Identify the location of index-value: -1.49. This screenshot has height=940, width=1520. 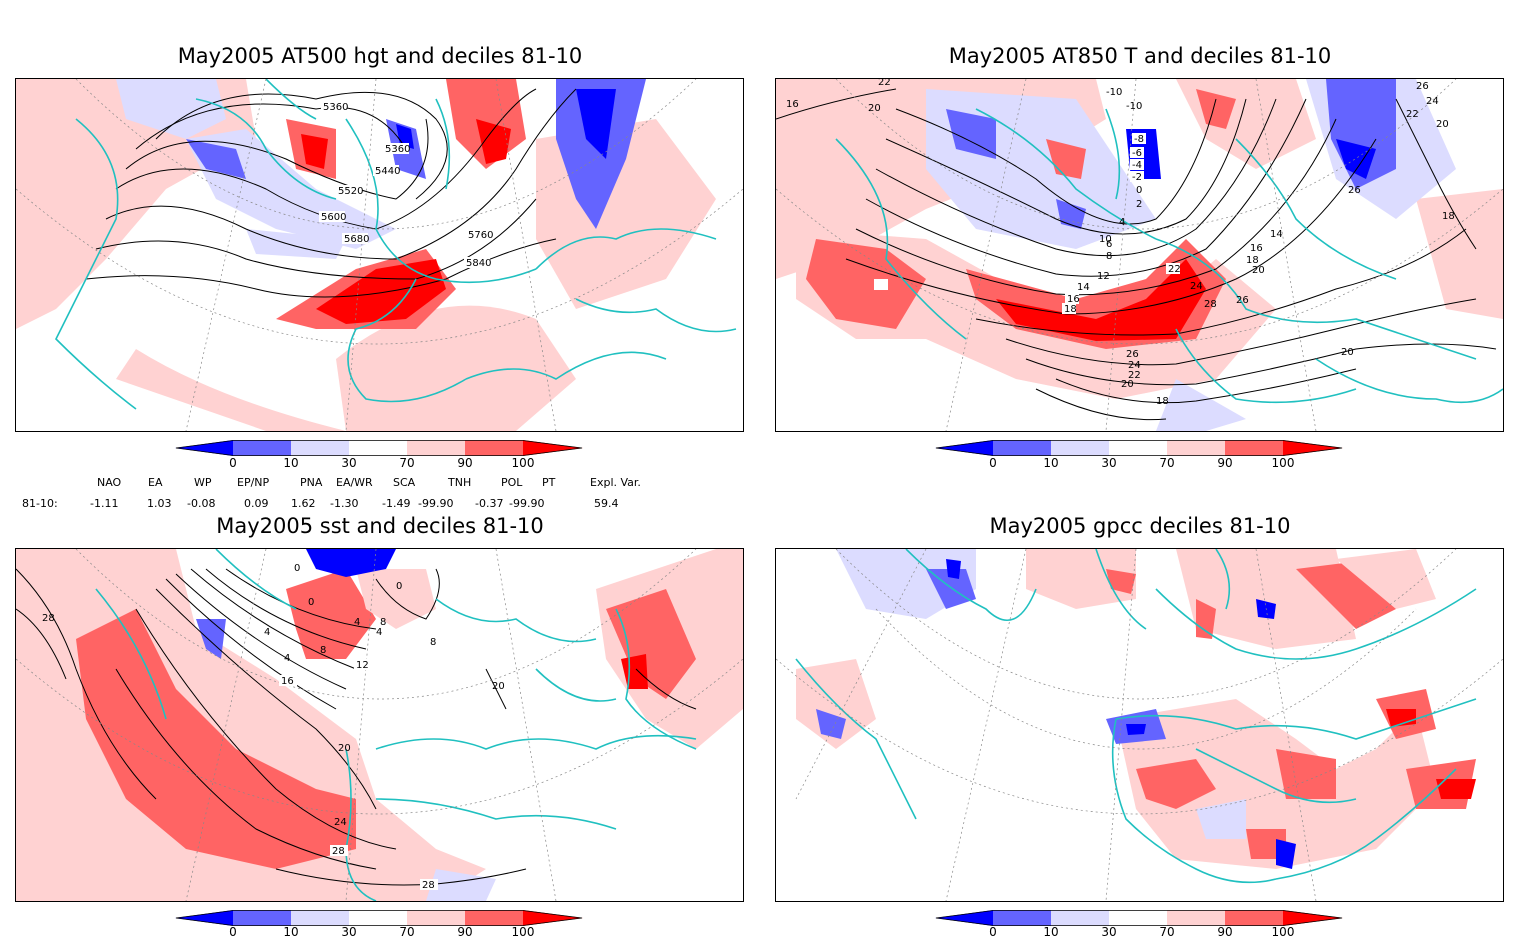
(396, 503).